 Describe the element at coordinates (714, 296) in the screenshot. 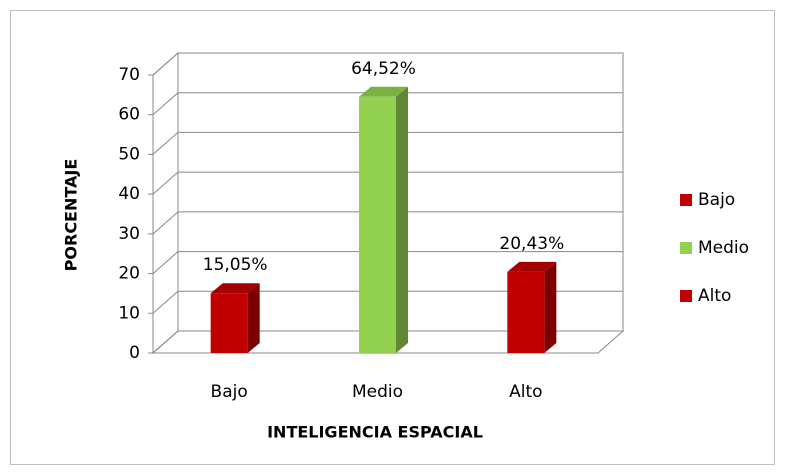

I see `legend-label: Alto` at that location.